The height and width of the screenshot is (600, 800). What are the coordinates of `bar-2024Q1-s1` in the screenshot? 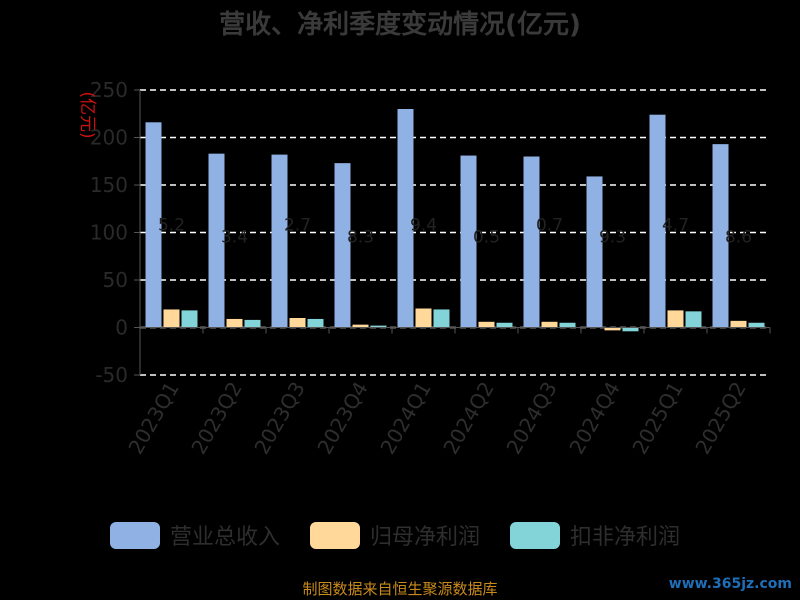 It's located at (423, 318).